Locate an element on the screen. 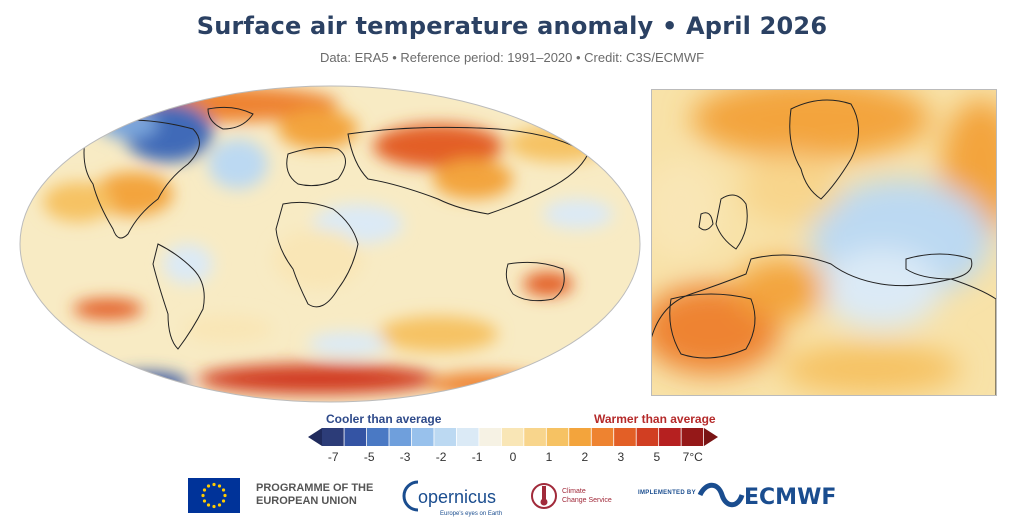 The height and width of the screenshot is (525, 1024). colorbar-tick-label: -1 is located at coordinates (477, 457).